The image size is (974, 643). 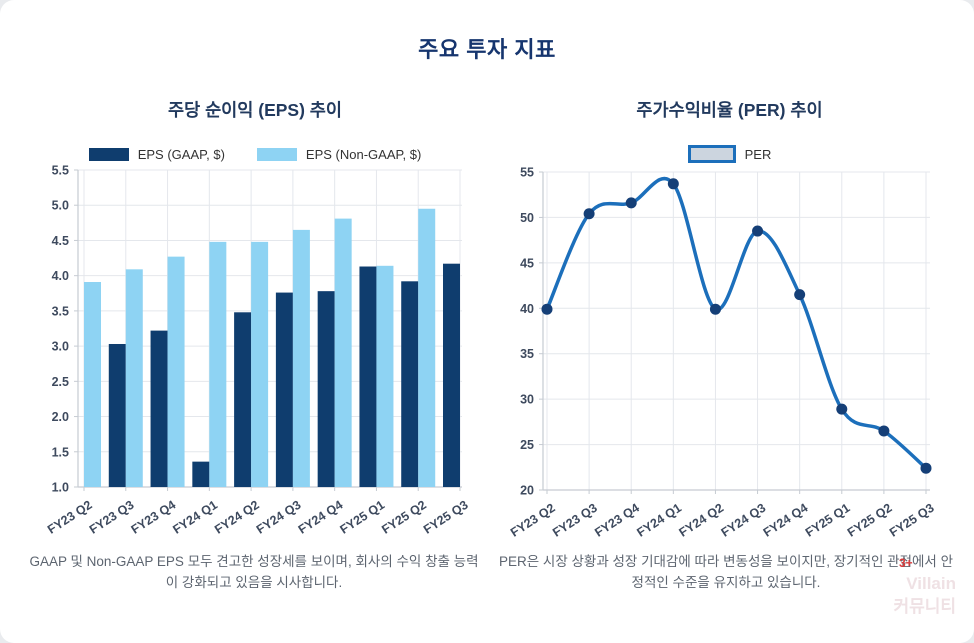 I want to click on y-tick-label: 25, so click(x=527, y=445).